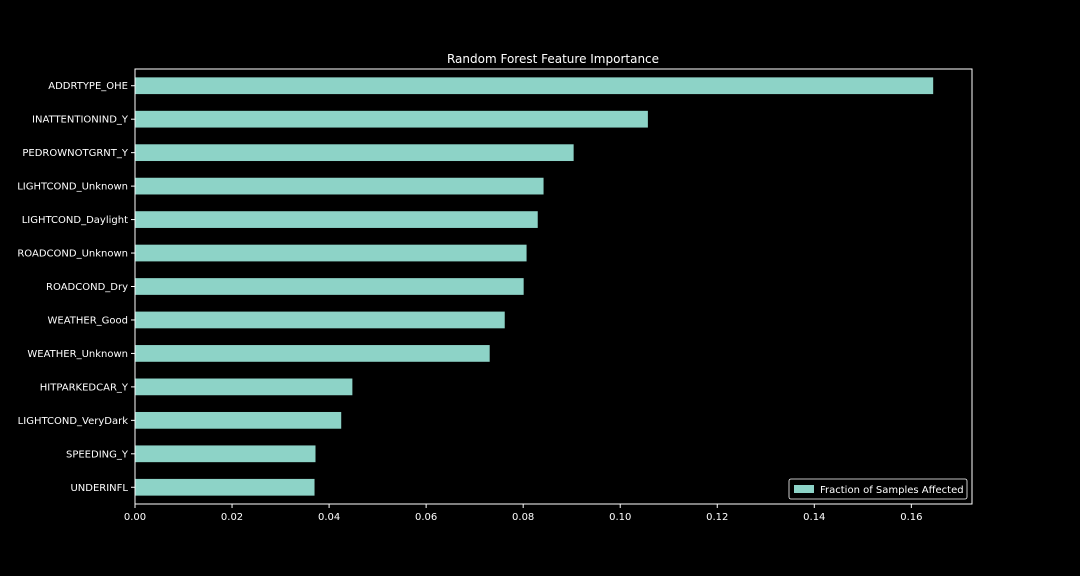  I want to click on bar-hitparkedcar-y, so click(244, 387).